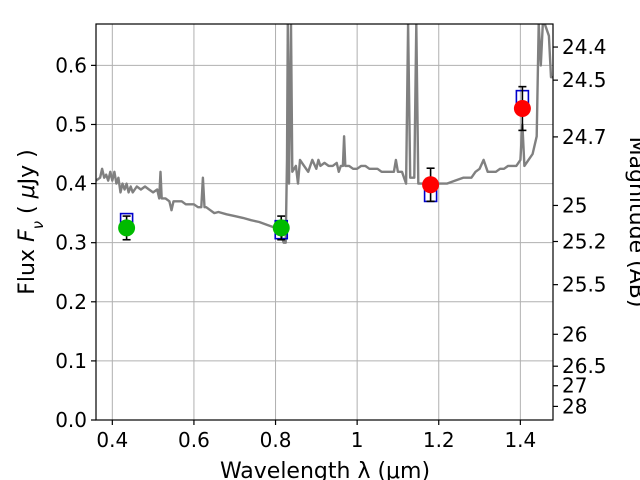 Image resolution: width=640 pixels, height=480 pixels. I want to click on y2-axis-label: Magnitude (AB), so click(632, 222).